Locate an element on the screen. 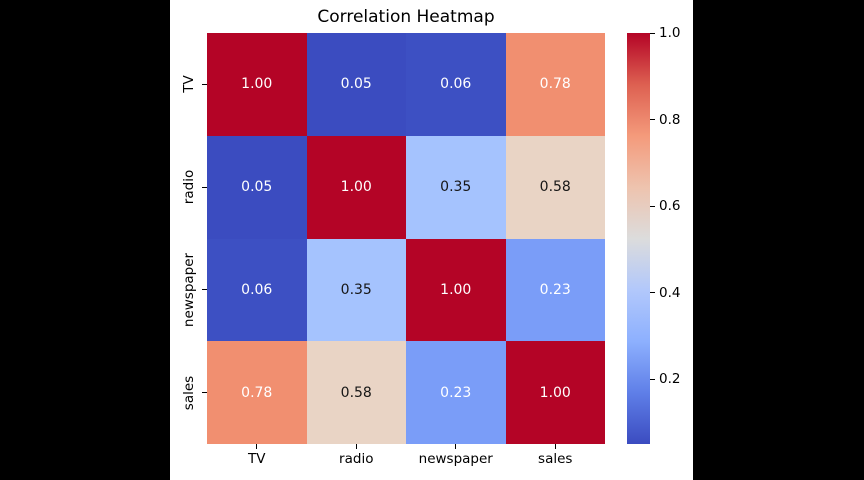 This screenshot has width=864, height=480. heatmap-cell-sales-sales: 1.00 is located at coordinates (555, 392).